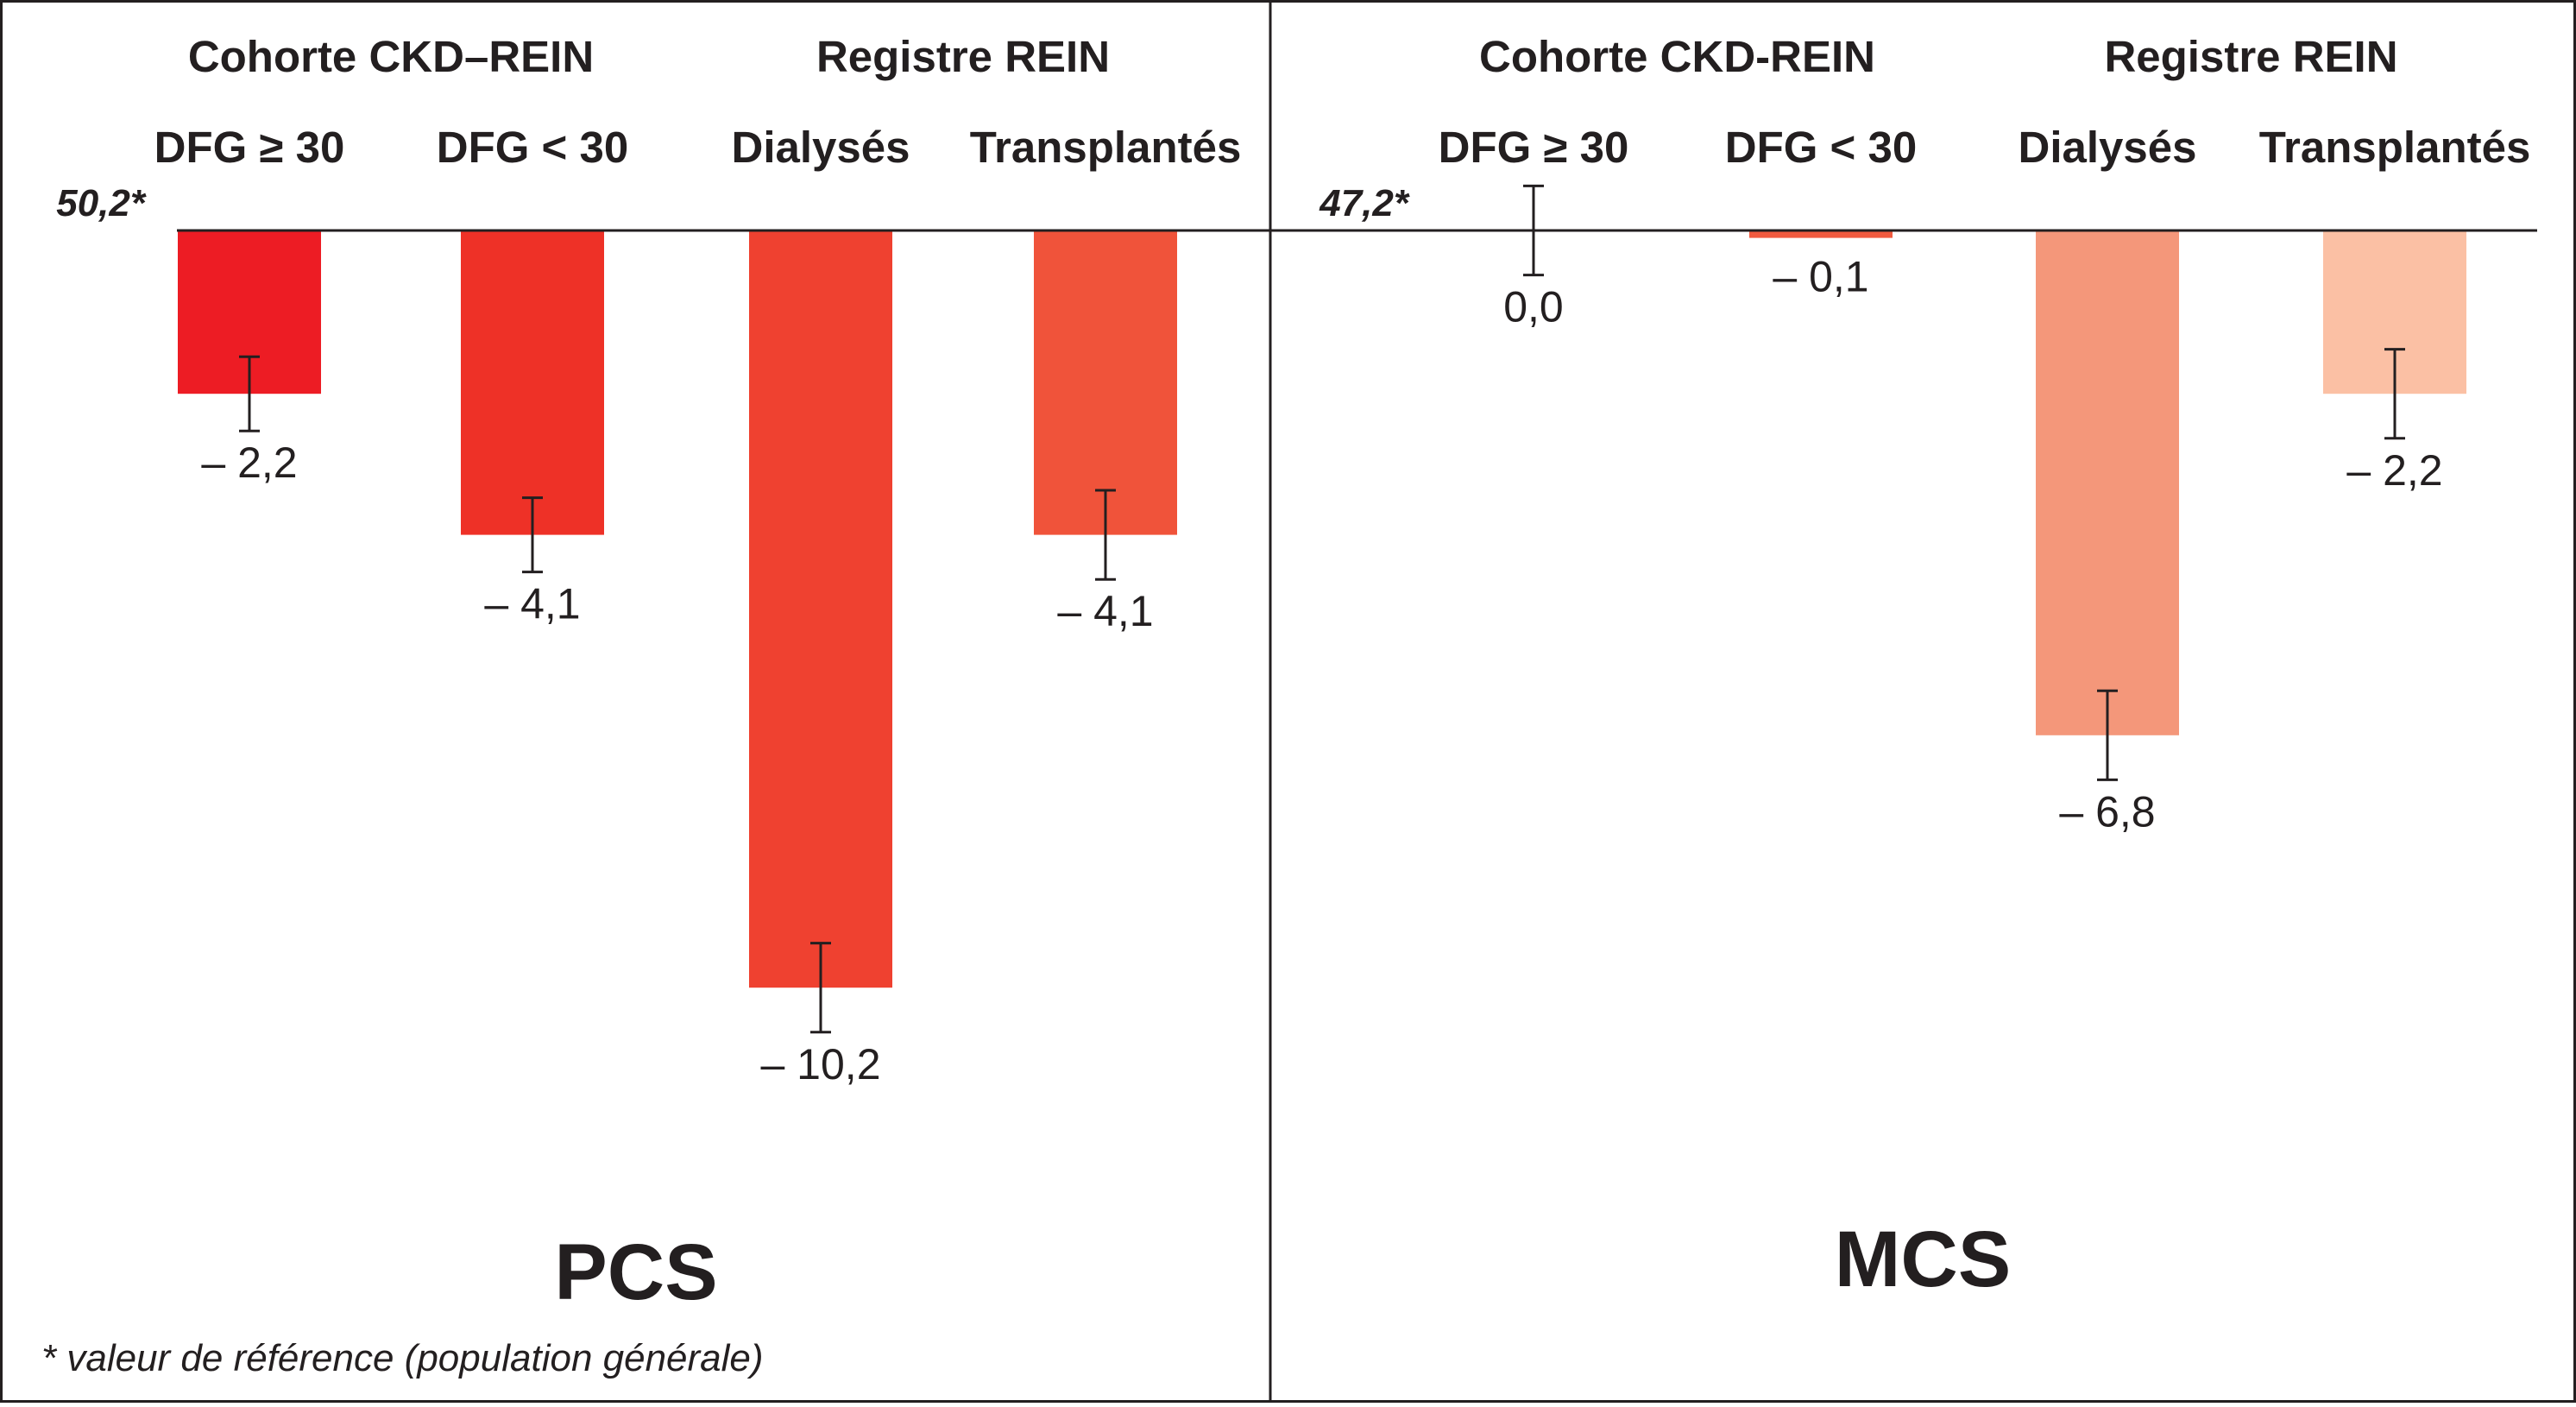 This screenshot has height=1407, width=2576. What do you see at coordinates (2250, 56) in the screenshot?
I see `mcs-group-label: Registre REIN` at bounding box center [2250, 56].